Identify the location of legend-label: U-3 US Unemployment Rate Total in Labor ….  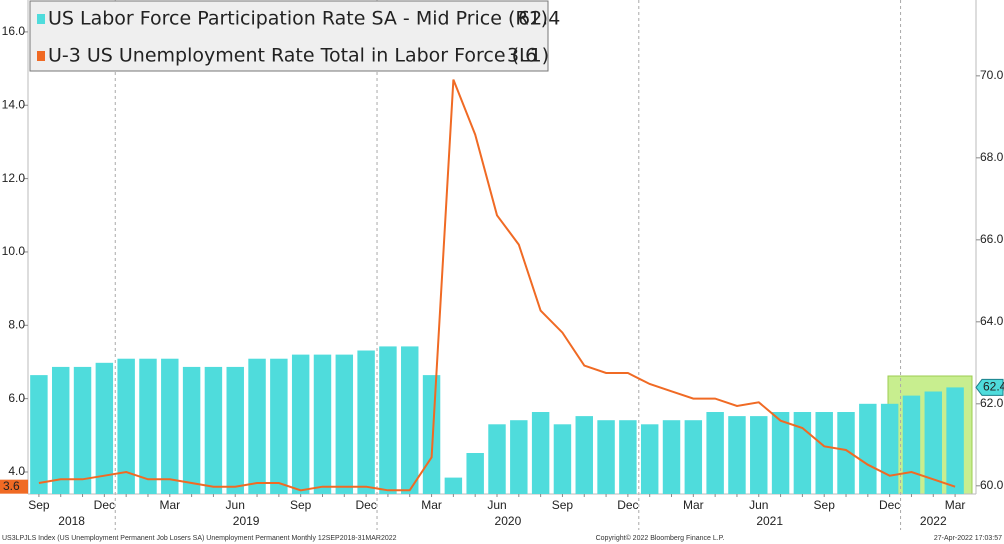
(298, 56).